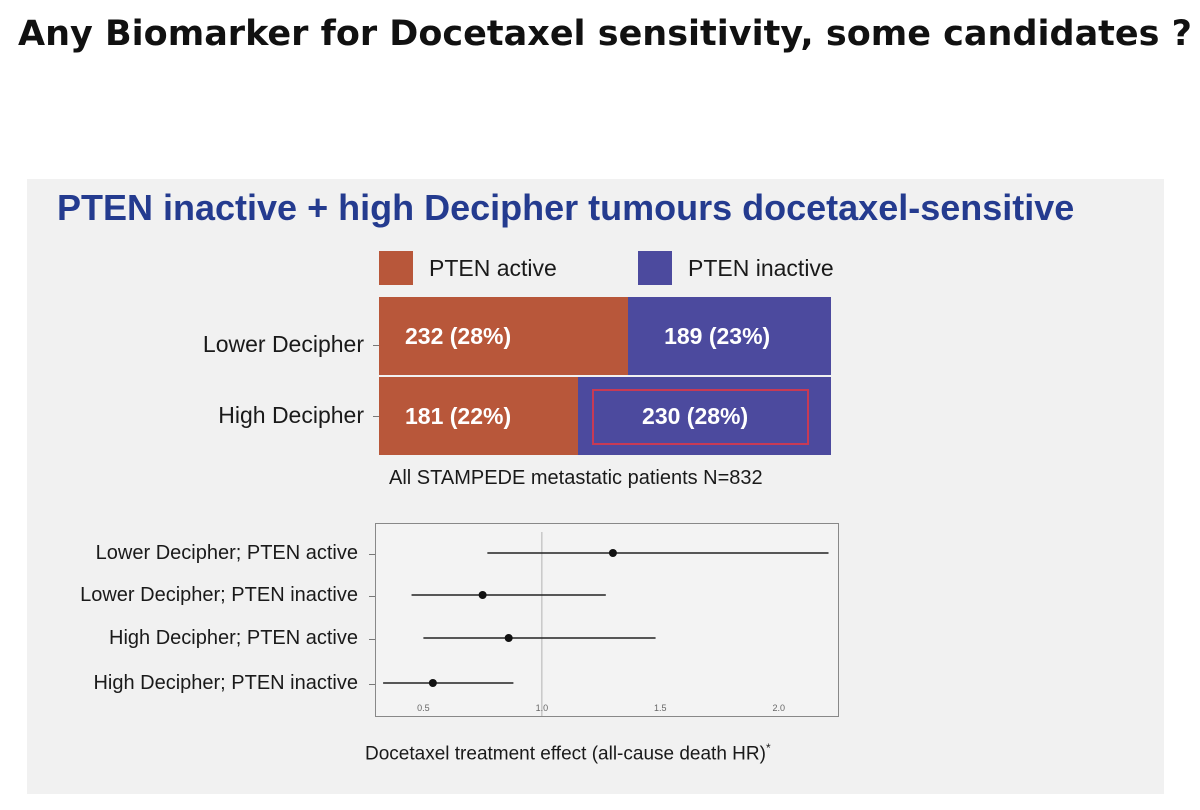  I want to click on x-tick-label: 0.5, so click(423, 708).